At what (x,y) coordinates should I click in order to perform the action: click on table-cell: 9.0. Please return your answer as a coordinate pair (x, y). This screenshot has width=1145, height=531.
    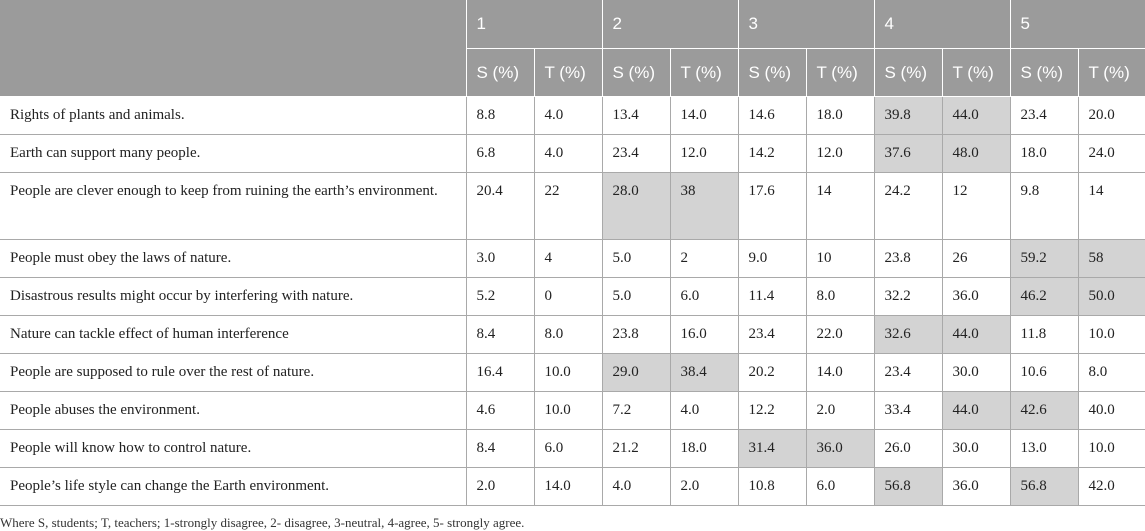
    Looking at the image, I should click on (771, 258).